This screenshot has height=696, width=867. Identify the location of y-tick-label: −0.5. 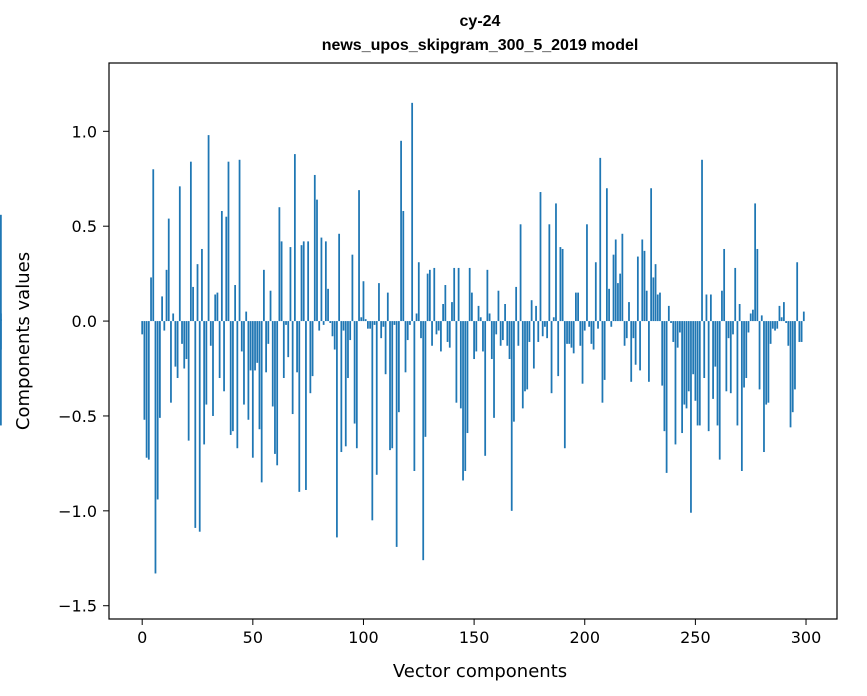
(77, 416).